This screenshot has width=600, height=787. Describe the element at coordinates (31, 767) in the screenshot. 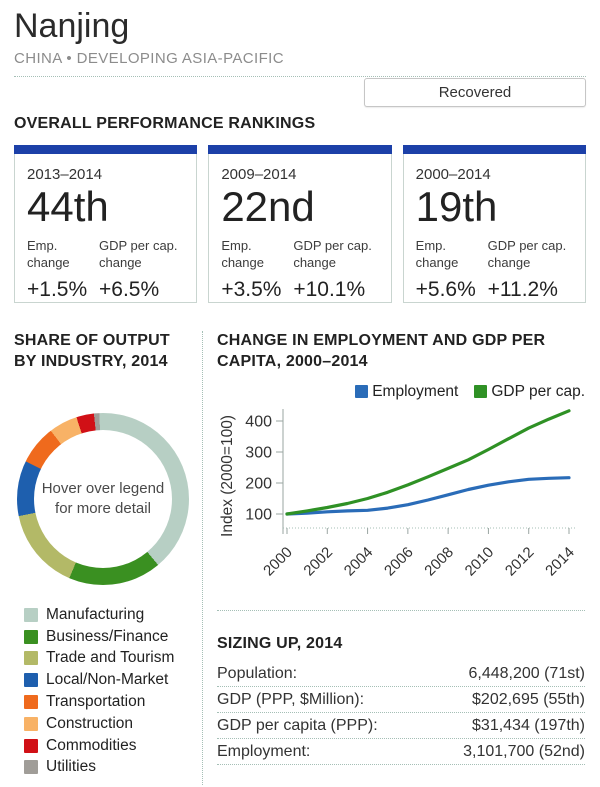

I see `utilities-swatch-icon` at that location.